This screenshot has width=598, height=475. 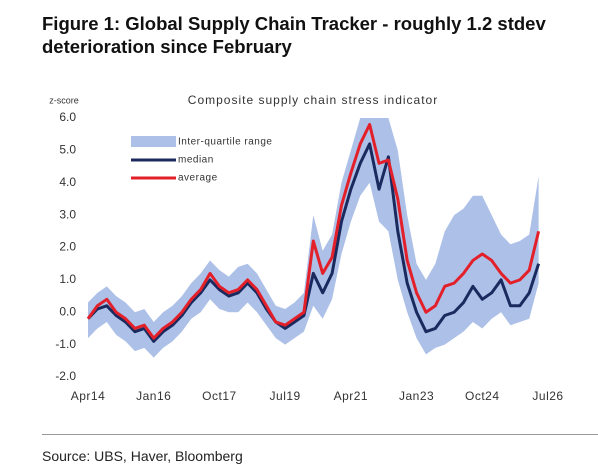 What do you see at coordinates (320, 434) in the screenshot?
I see `divider` at bounding box center [320, 434].